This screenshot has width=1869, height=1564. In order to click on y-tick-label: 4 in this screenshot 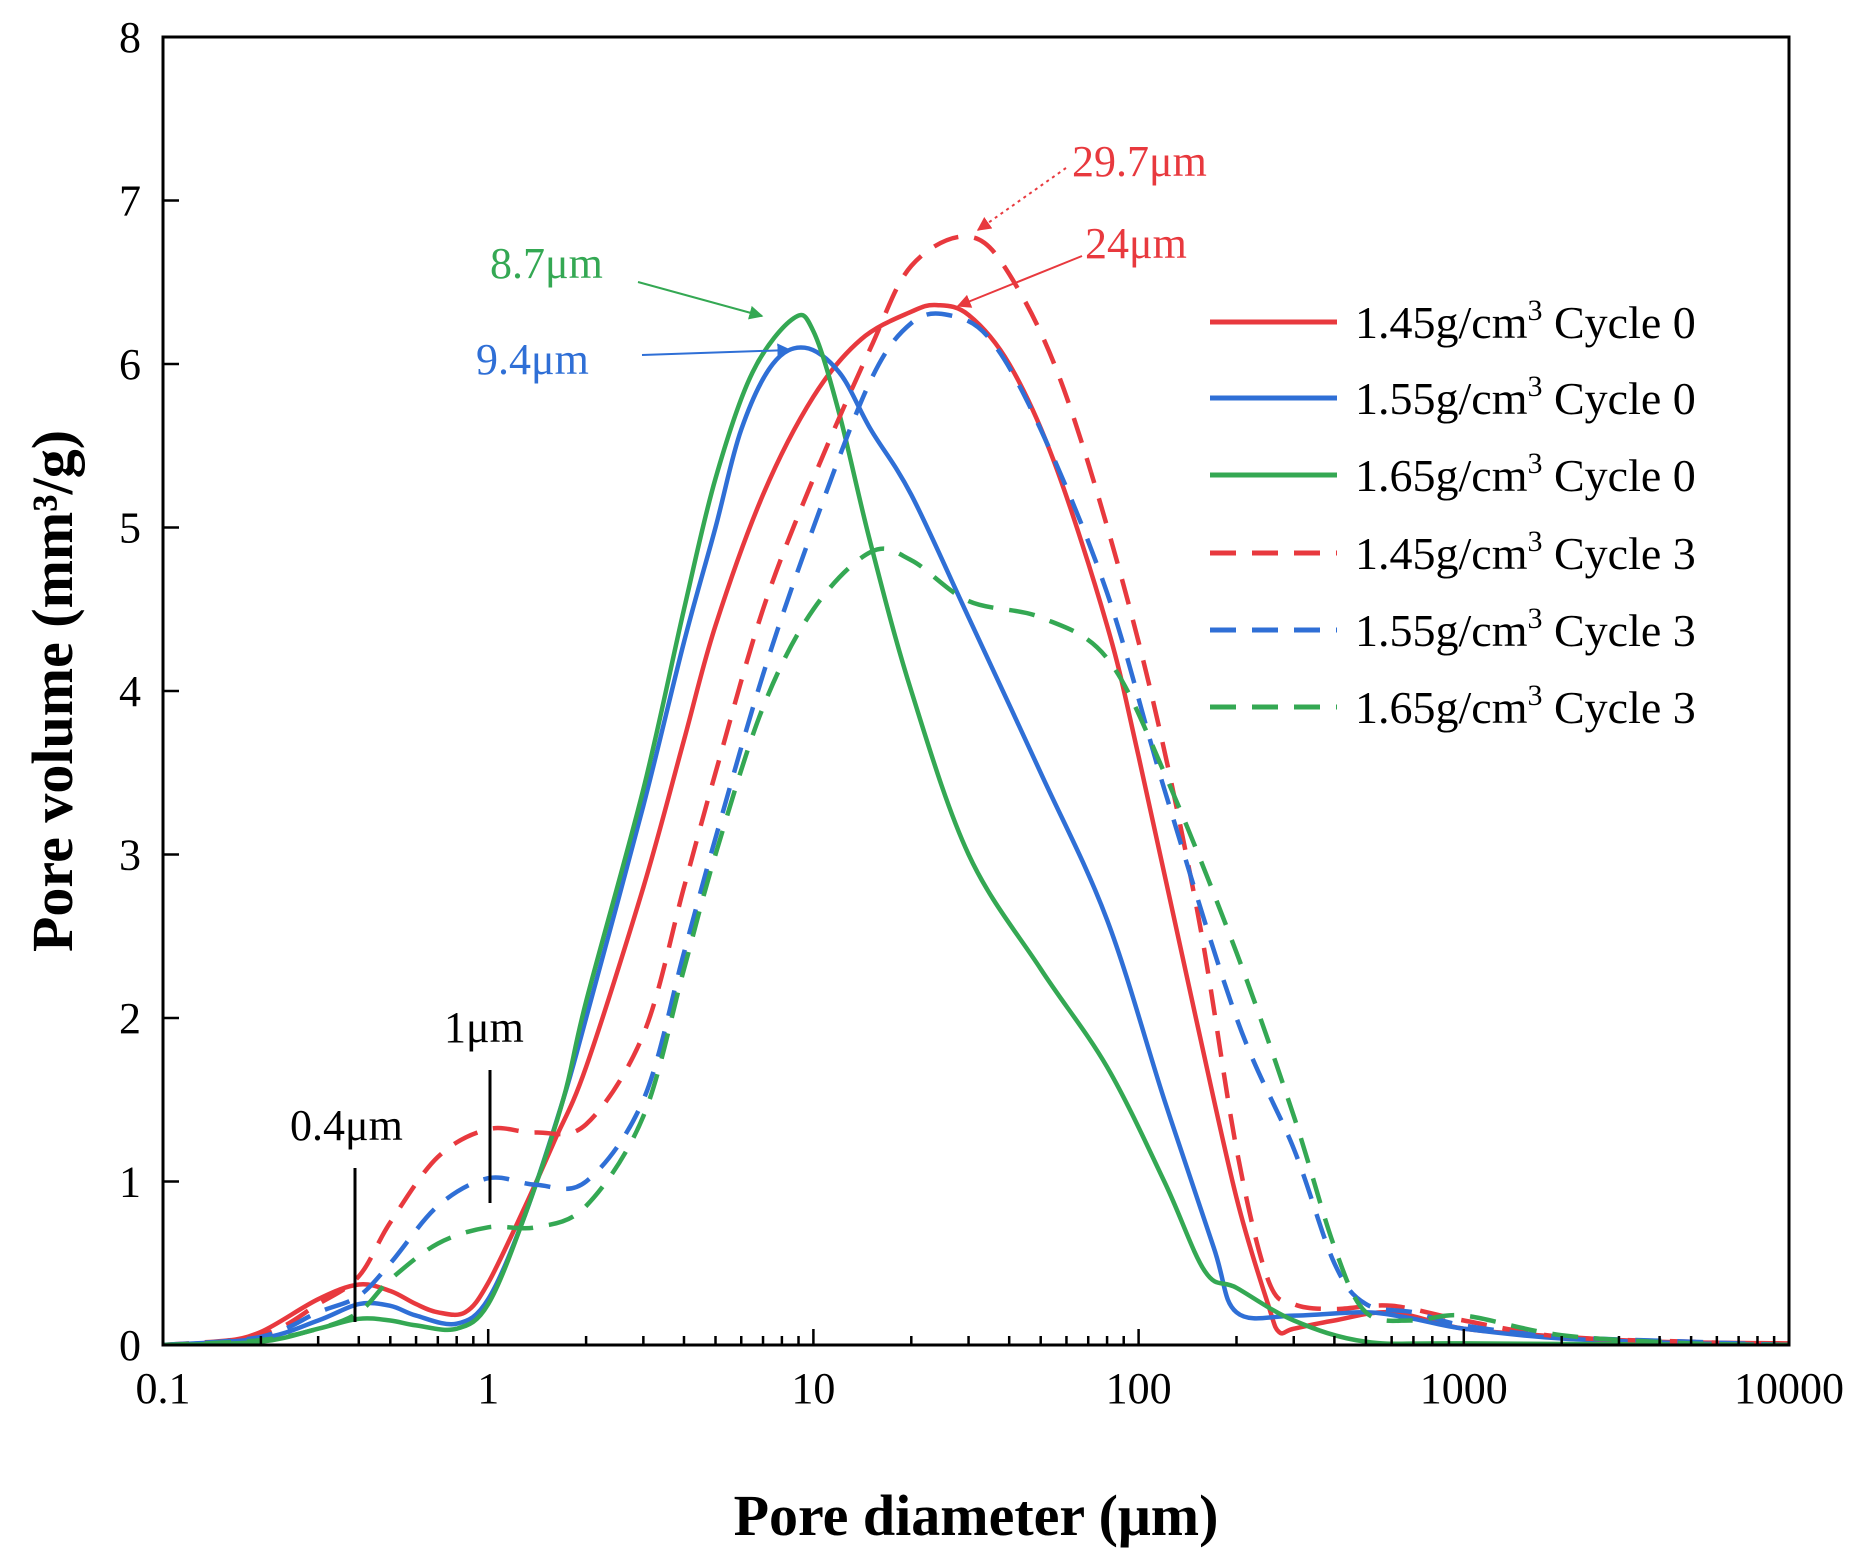, I will do `click(130, 691)`.